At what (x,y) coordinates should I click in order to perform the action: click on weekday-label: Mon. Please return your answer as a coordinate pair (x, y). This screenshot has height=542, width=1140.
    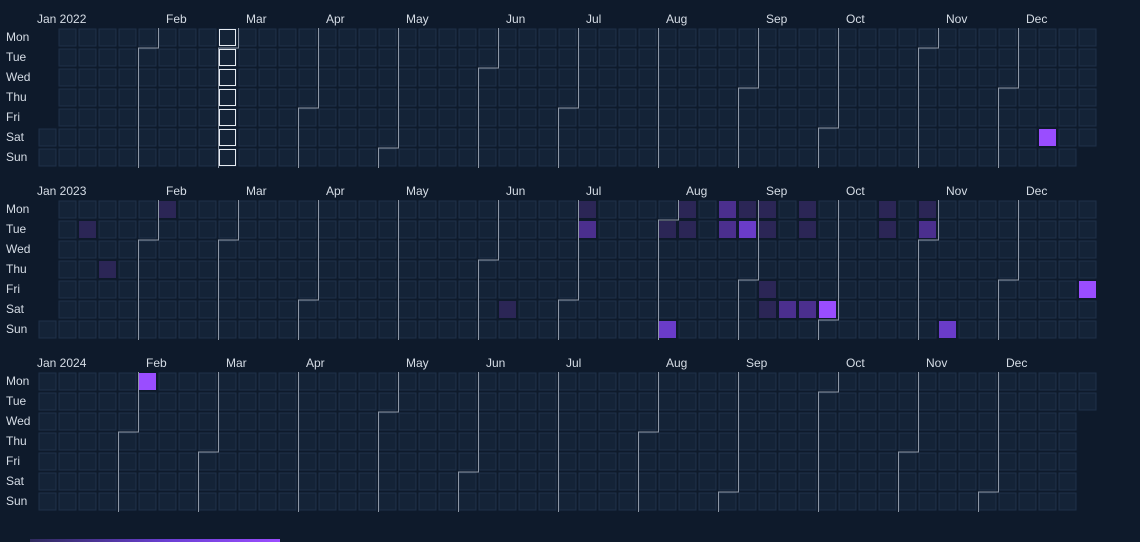
    Looking at the image, I should click on (17, 209).